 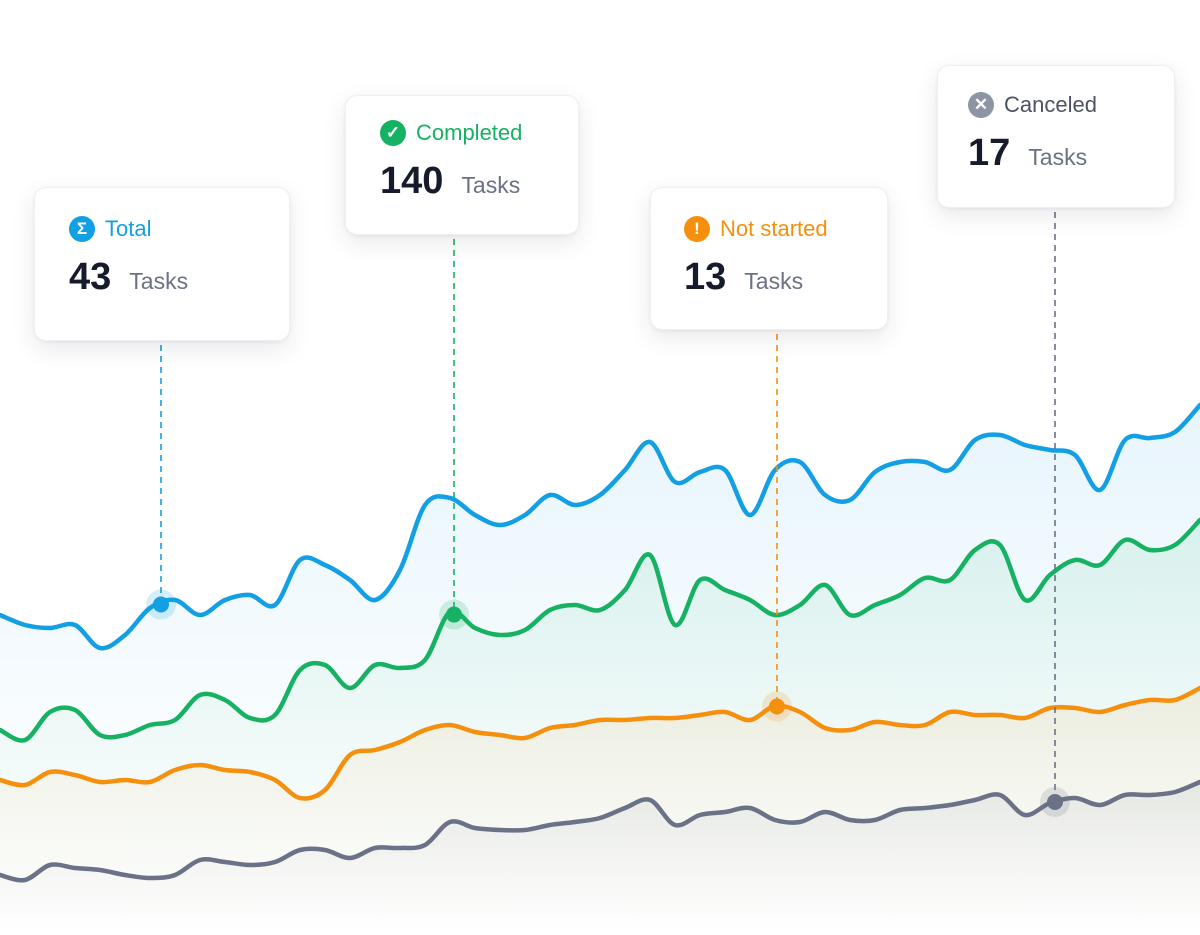 I want to click on card-label: Not started, so click(x=774, y=228).